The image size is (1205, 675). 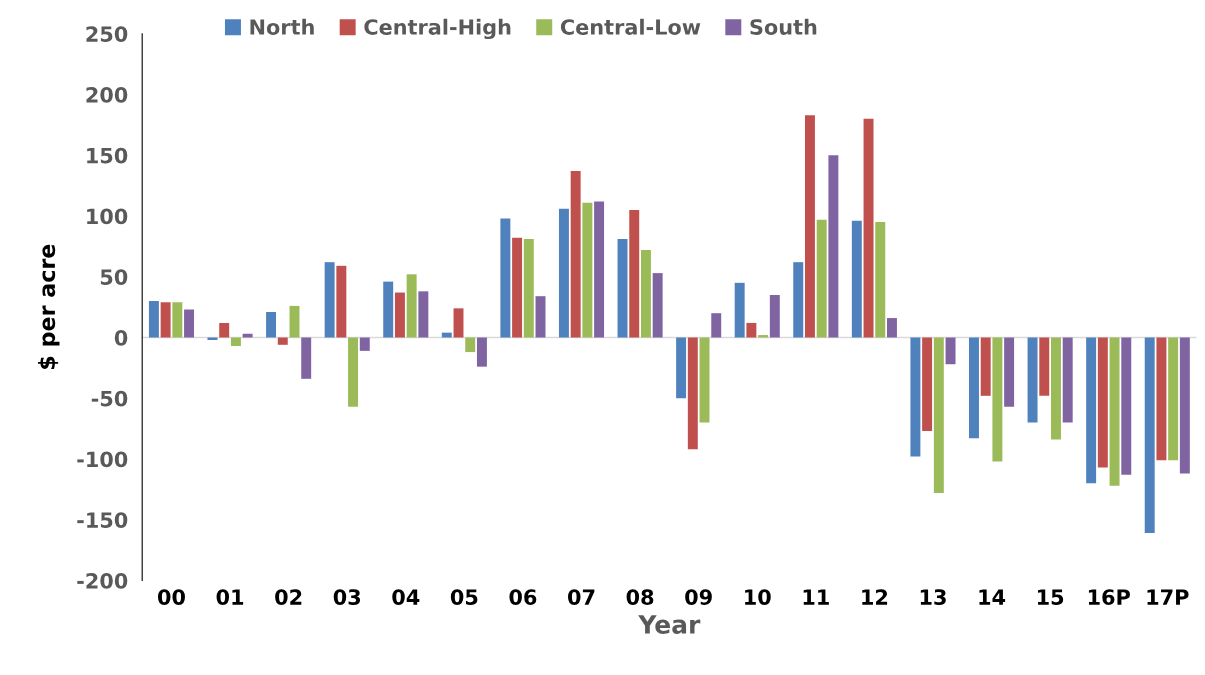 What do you see at coordinates (933, 597) in the screenshot?
I see `x-tick-label: 13` at bounding box center [933, 597].